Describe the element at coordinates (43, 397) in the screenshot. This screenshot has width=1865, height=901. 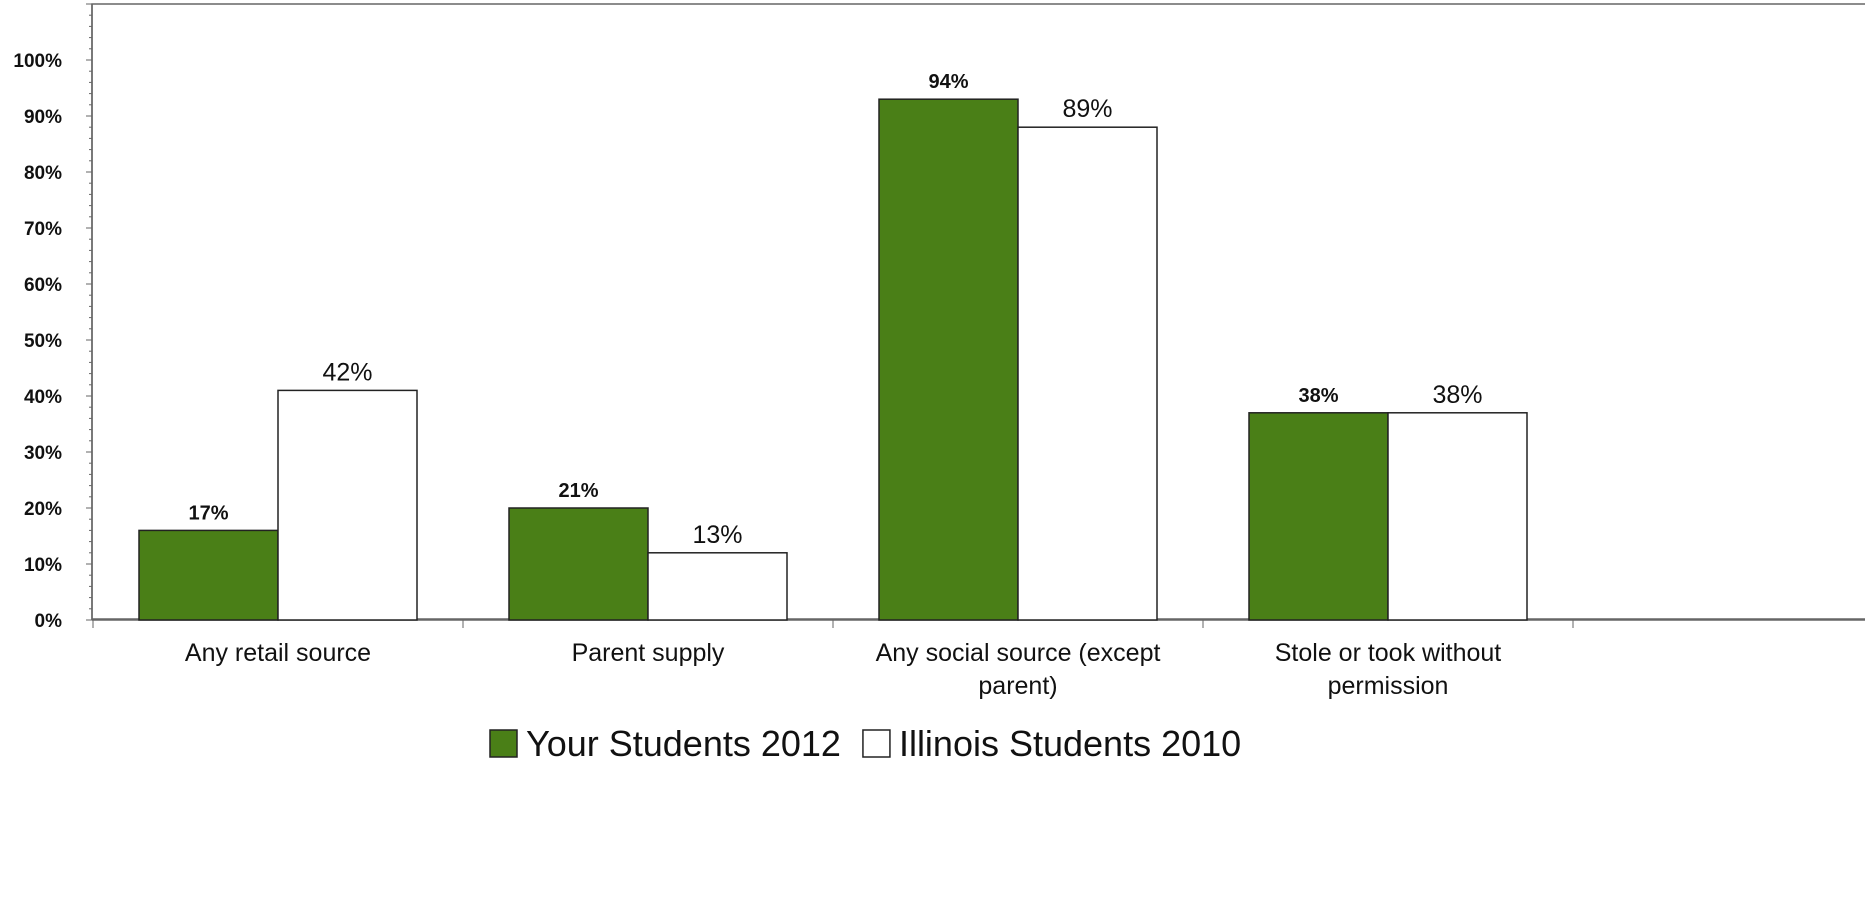
I see `y-tick-label: 40%` at that location.